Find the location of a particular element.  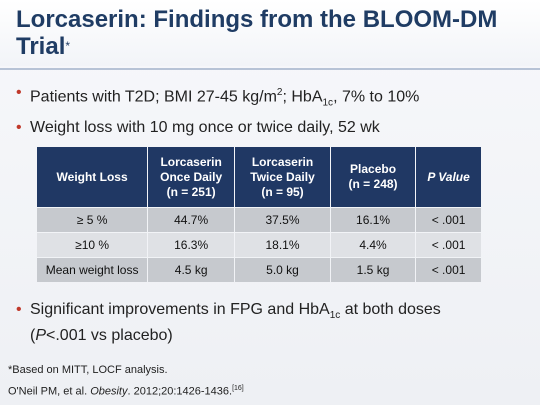

footnote: *Based on MITT, LOCF analysis. is located at coordinates (88, 370).